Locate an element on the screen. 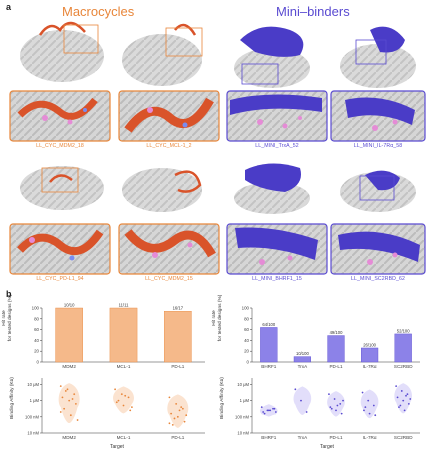 Image resolution: width=429 pixels, height=453 pixels. panel-b-letter: b is located at coordinates (9, 294).